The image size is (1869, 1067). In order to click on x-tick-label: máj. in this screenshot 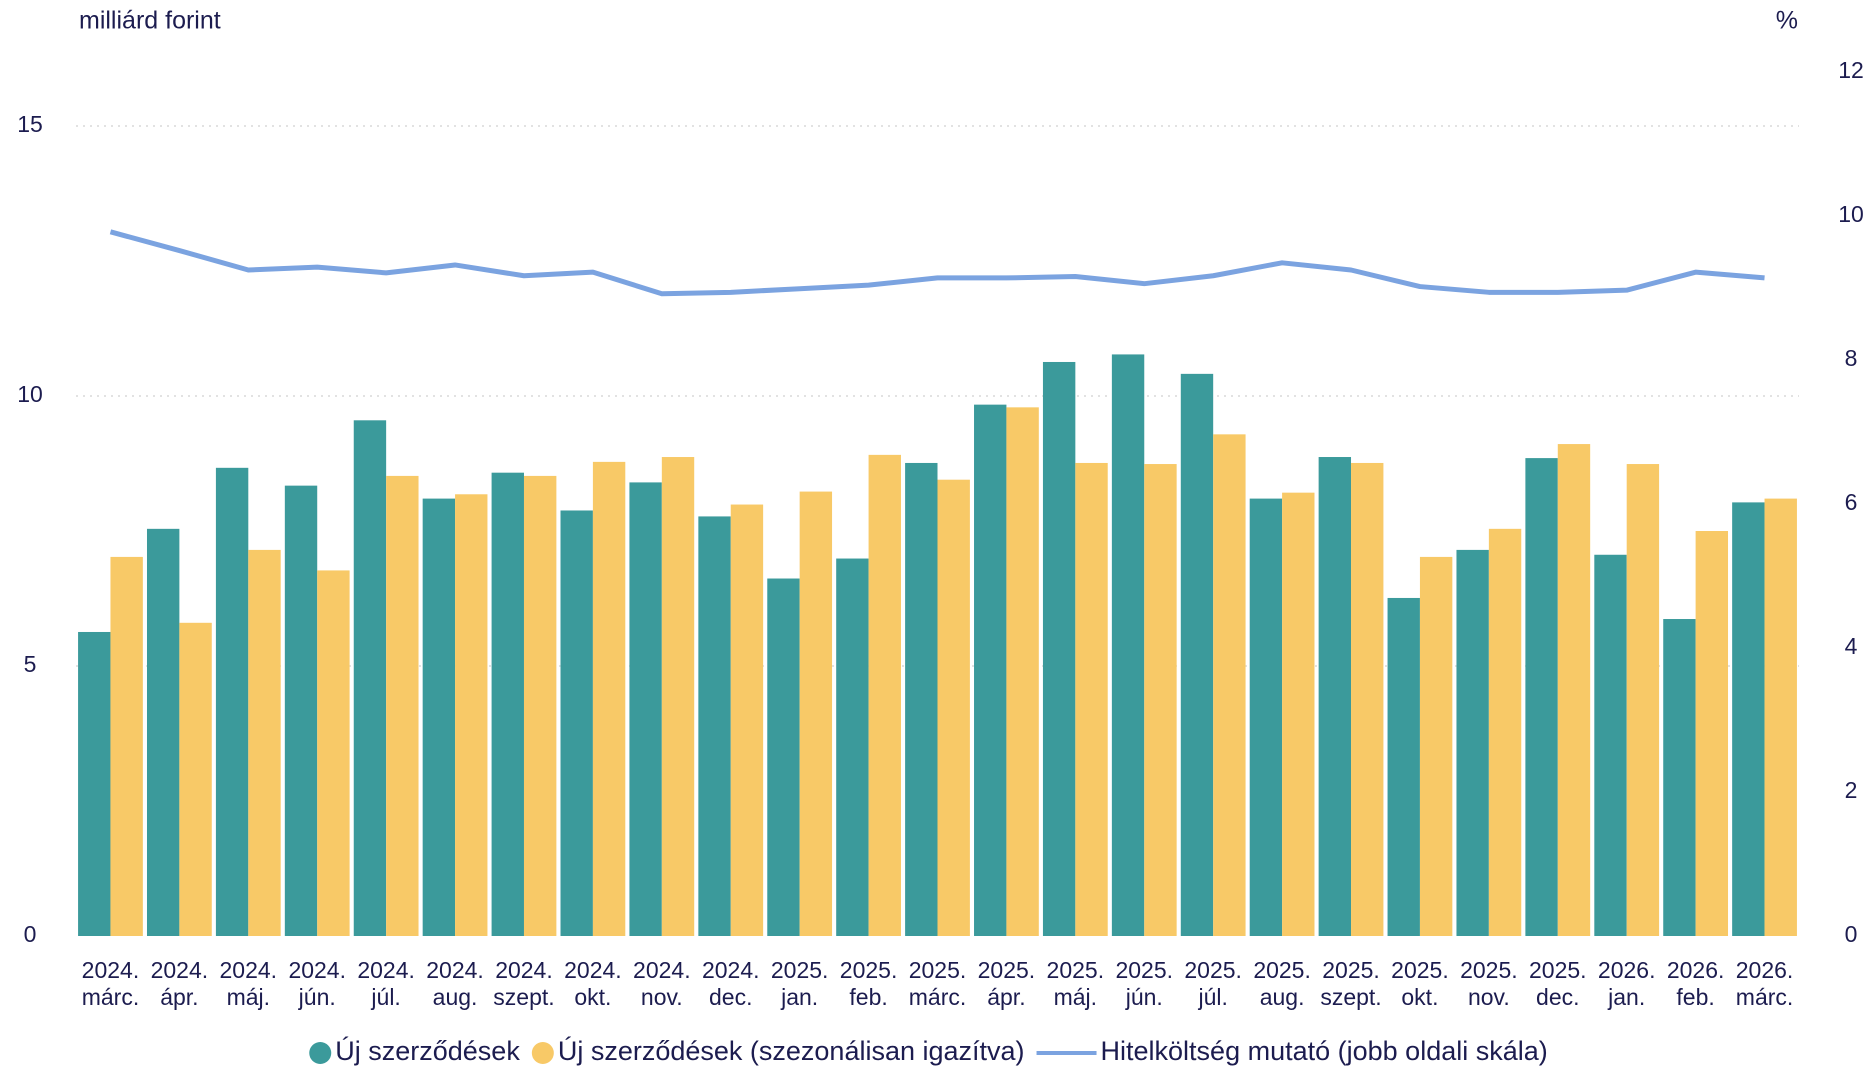, I will do `click(248, 997)`.